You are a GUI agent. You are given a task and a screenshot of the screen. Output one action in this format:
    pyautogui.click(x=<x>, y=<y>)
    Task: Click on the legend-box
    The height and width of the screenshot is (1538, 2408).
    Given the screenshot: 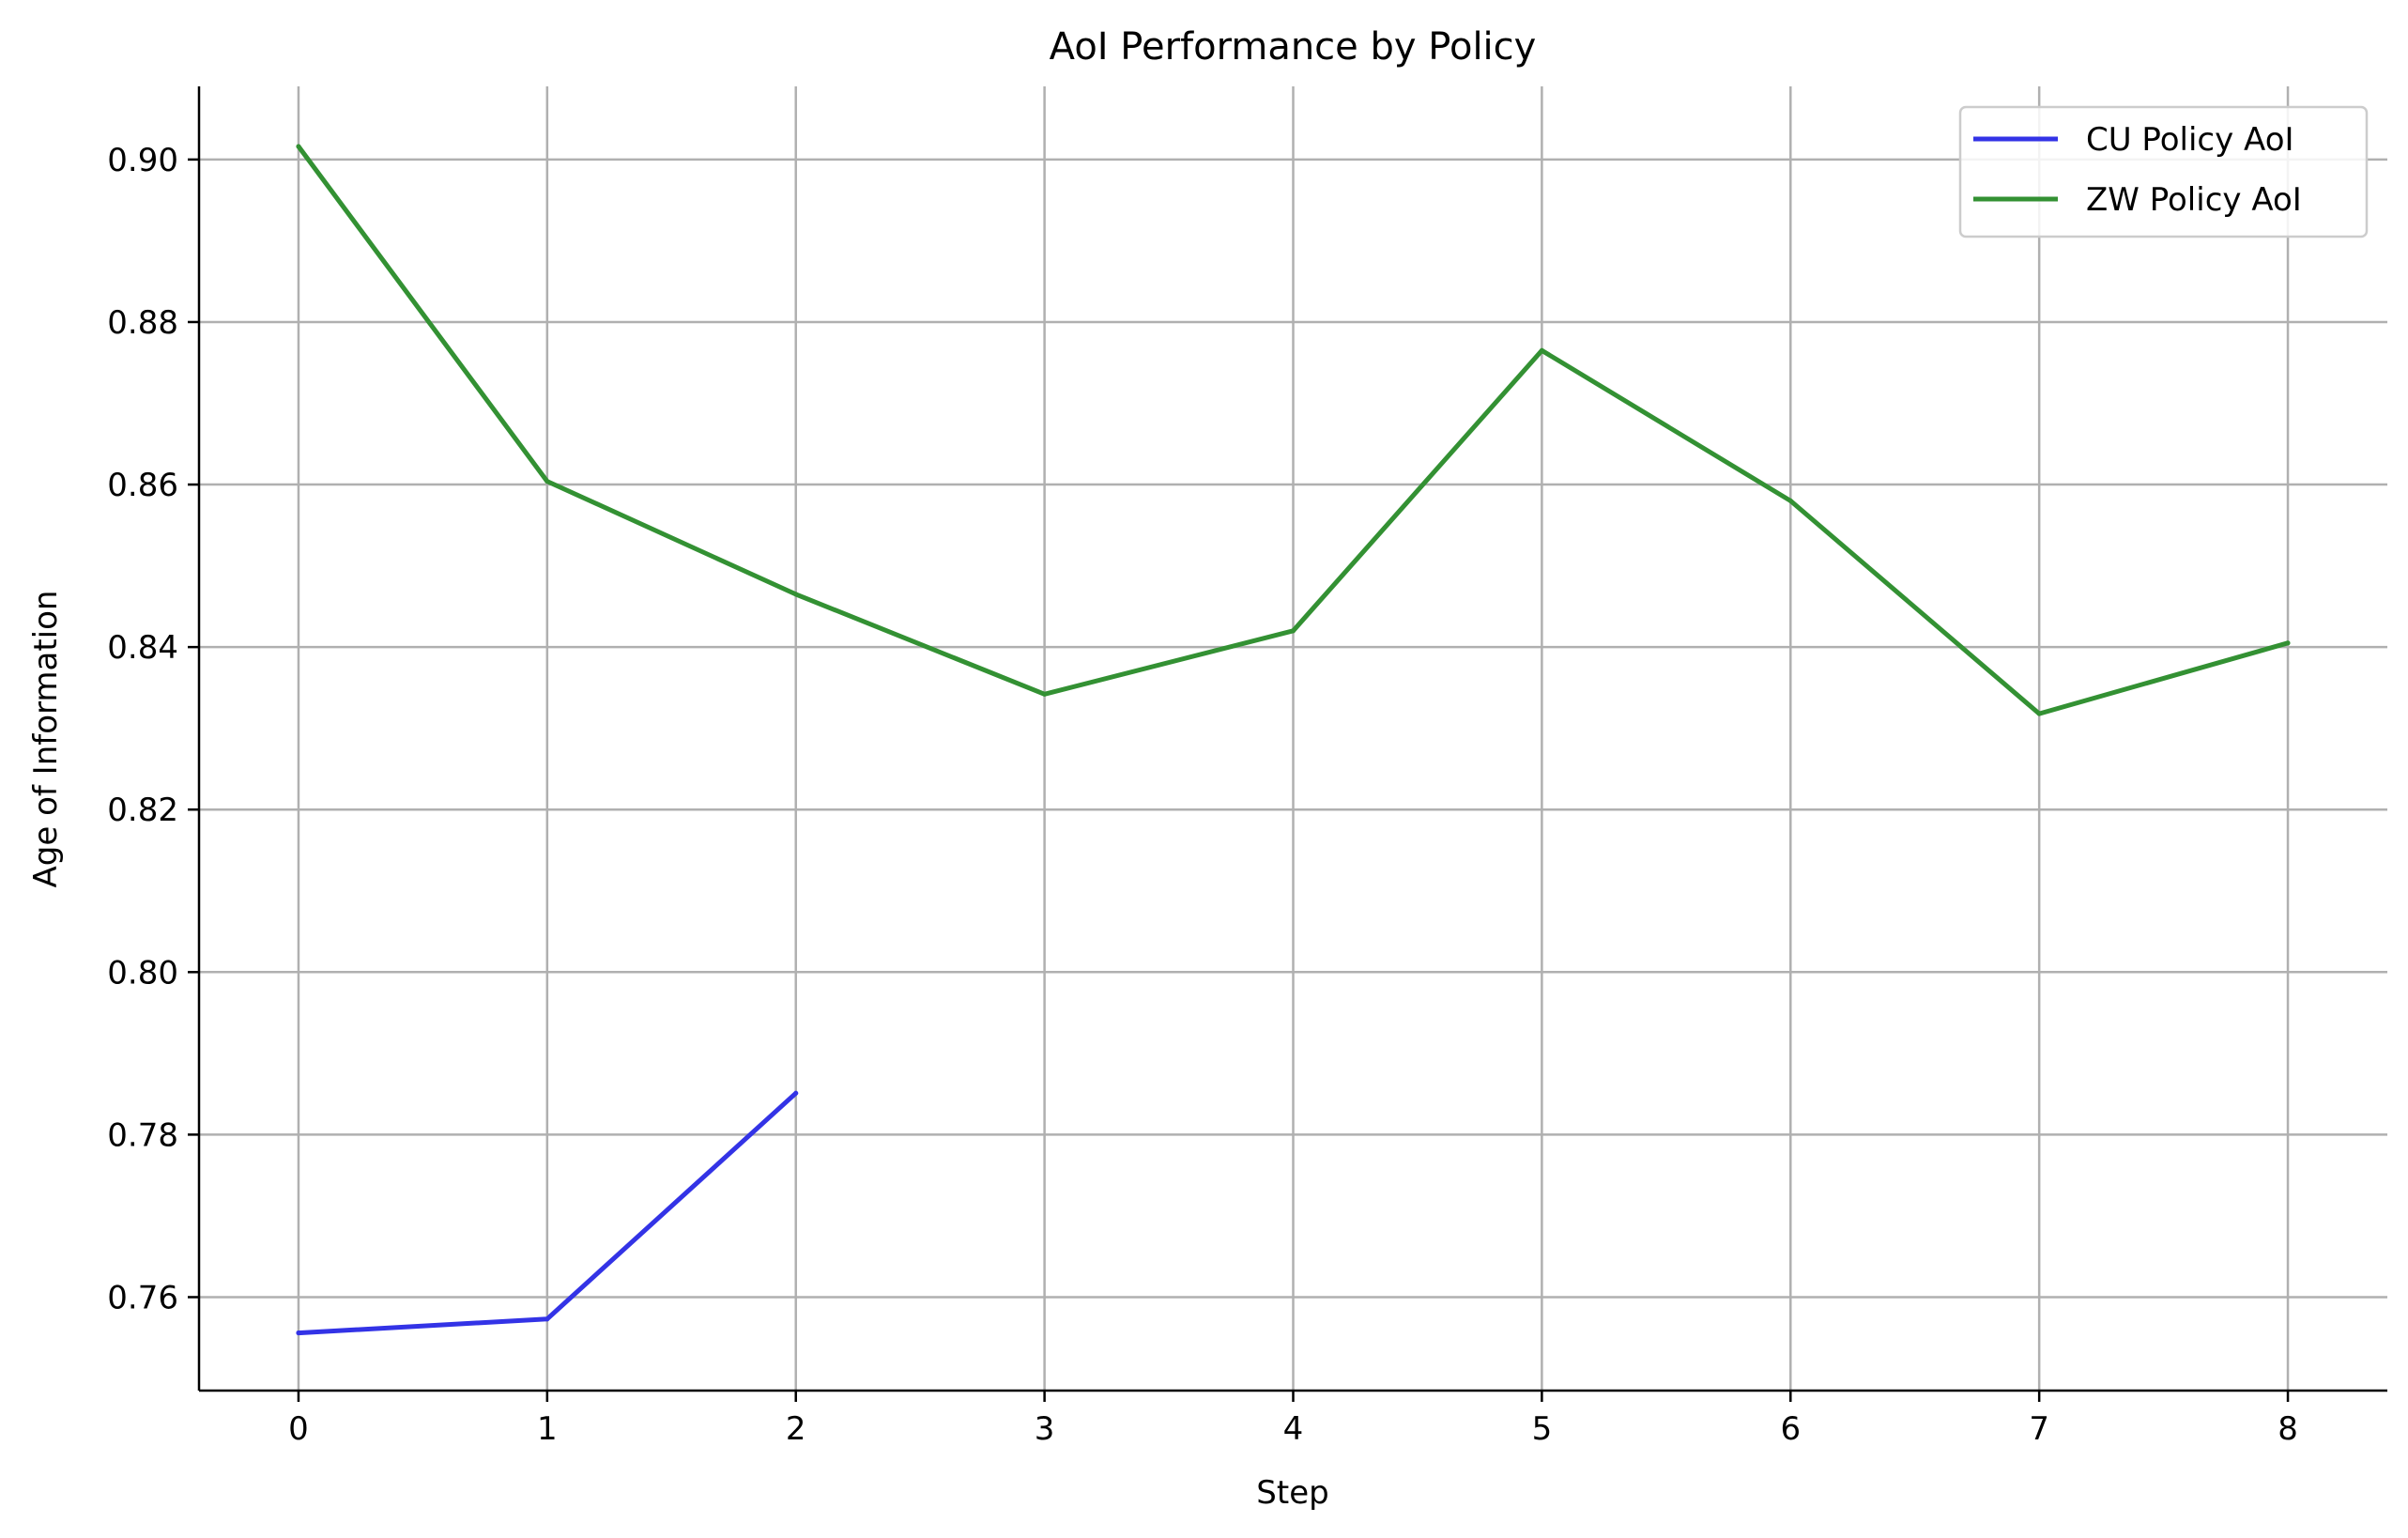 What is the action you would take?
    pyautogui.click(x=2163, y=171)
    